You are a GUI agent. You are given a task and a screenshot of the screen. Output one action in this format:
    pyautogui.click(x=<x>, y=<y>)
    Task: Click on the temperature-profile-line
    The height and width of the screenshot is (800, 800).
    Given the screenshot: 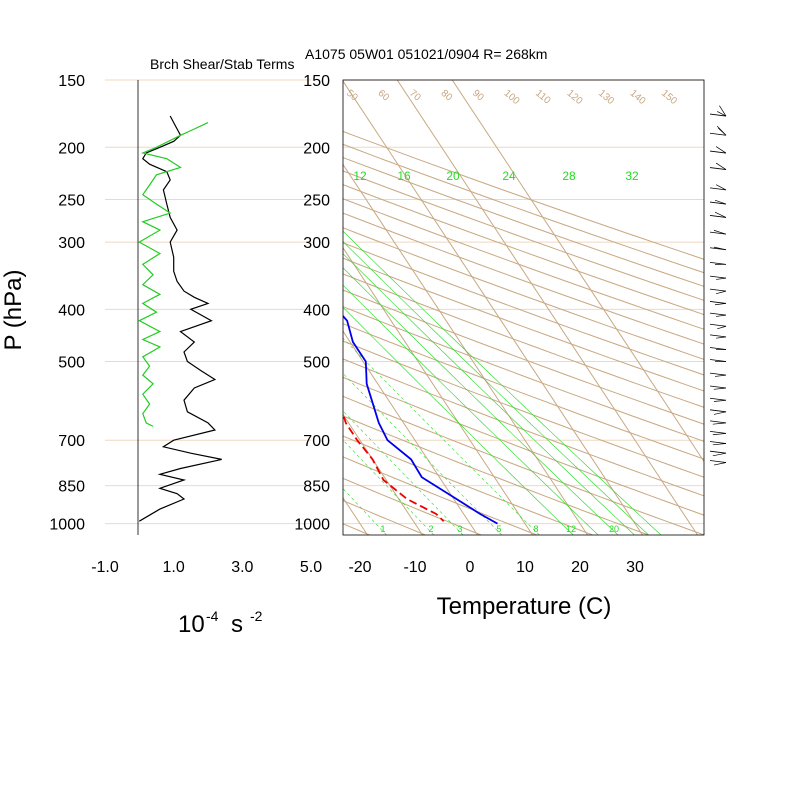 What is the action you would take?
    pyautogui.click(x=420, y=419)
    